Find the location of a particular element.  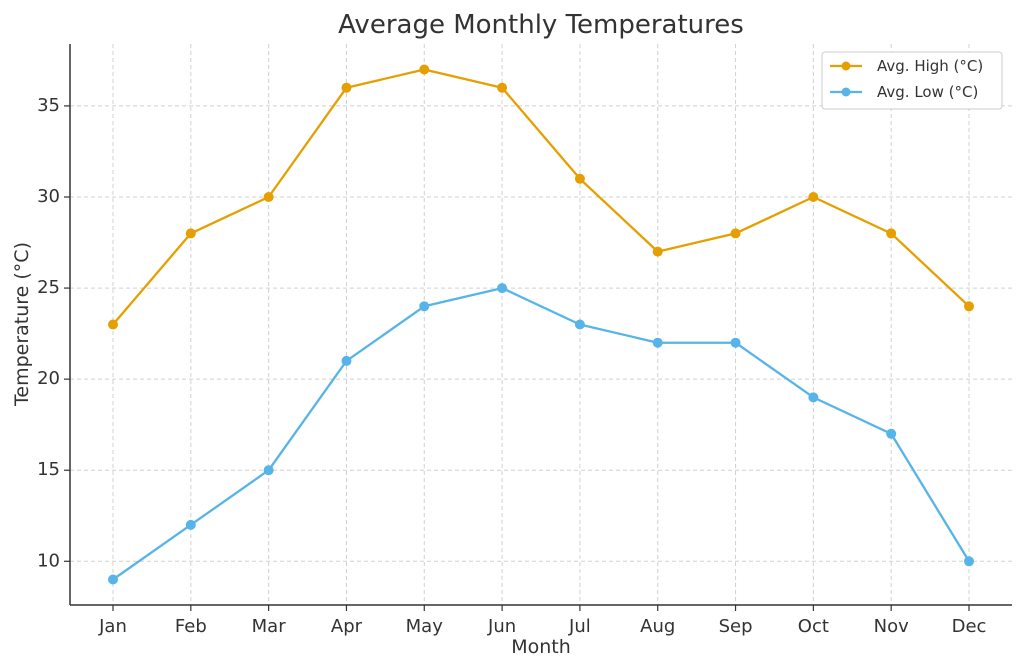

x-tick-label: Nov is located at coordinates (891, 626).